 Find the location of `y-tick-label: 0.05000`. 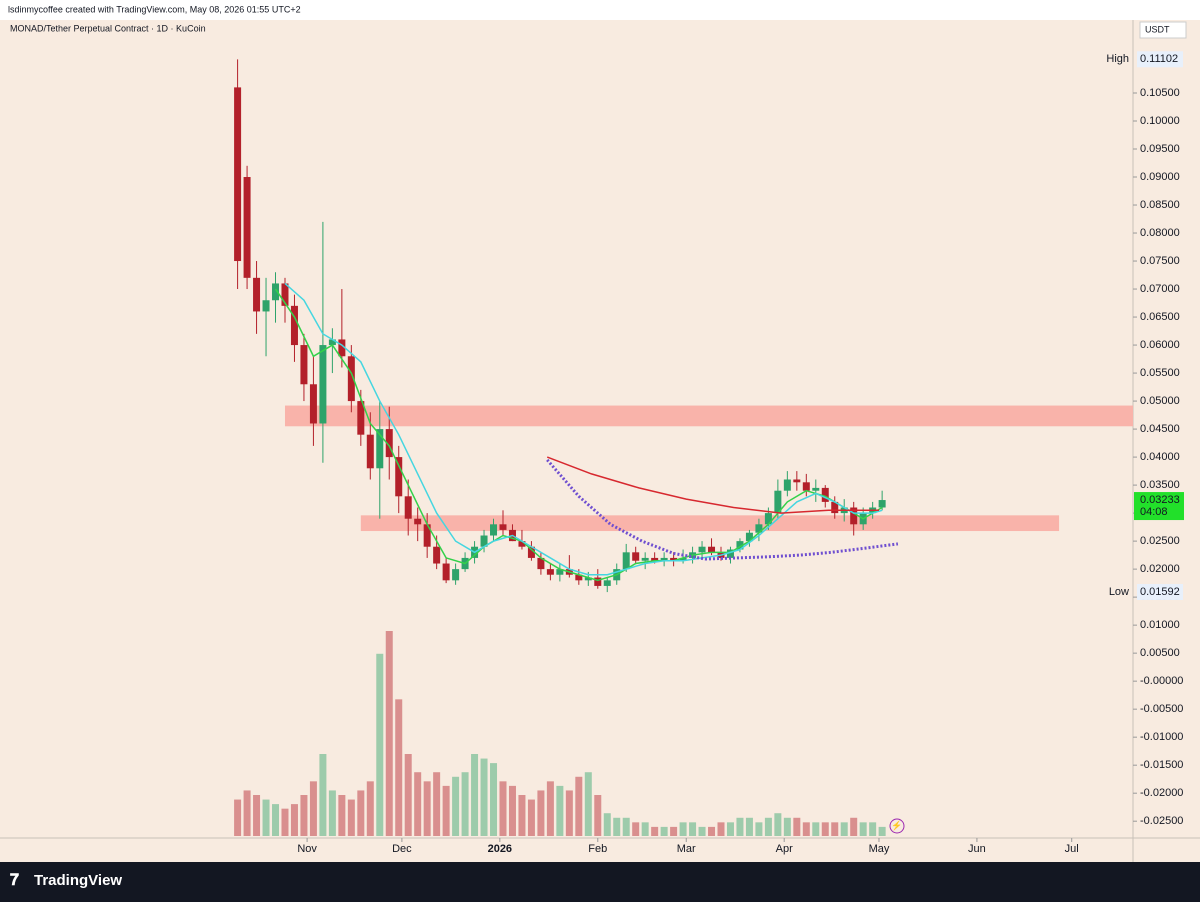

y-tick-label: 0.05000 is located at coordinates (1160, 401).